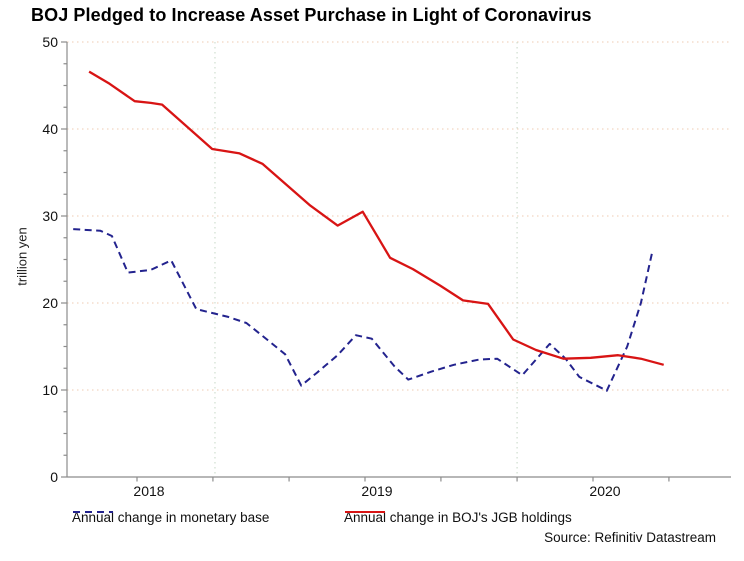 This screenshot has width=744, height=561. What do you see at coordinates (50, 390) in the screenshot?
I see `y-tick-label: 10` at bounding box center [50, 390].